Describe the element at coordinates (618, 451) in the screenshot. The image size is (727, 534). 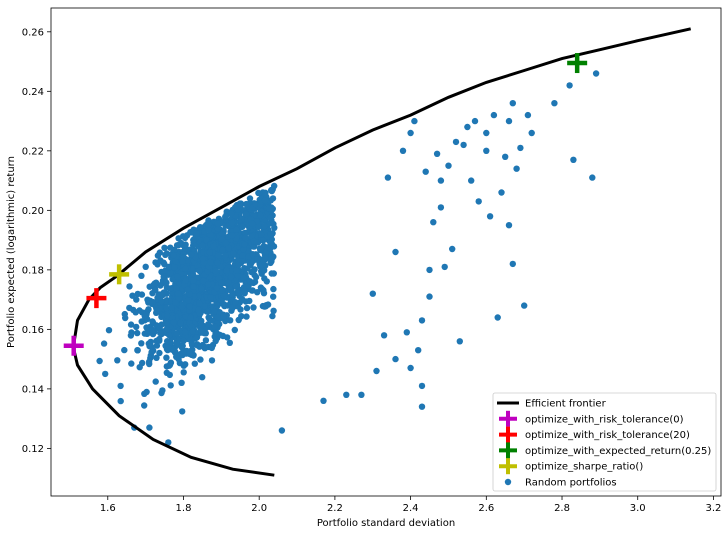
I see `legend-label: optimize_with_expected_return(0.25)` at that location.